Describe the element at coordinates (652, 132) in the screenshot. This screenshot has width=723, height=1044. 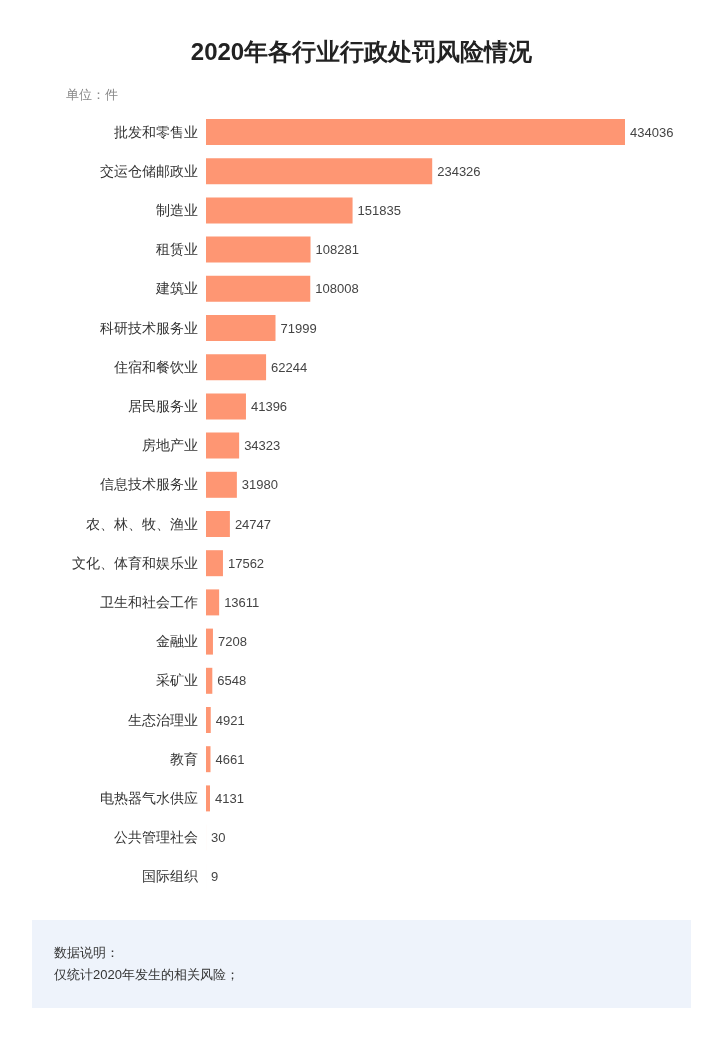
I see `data-label: 434036` at that location.